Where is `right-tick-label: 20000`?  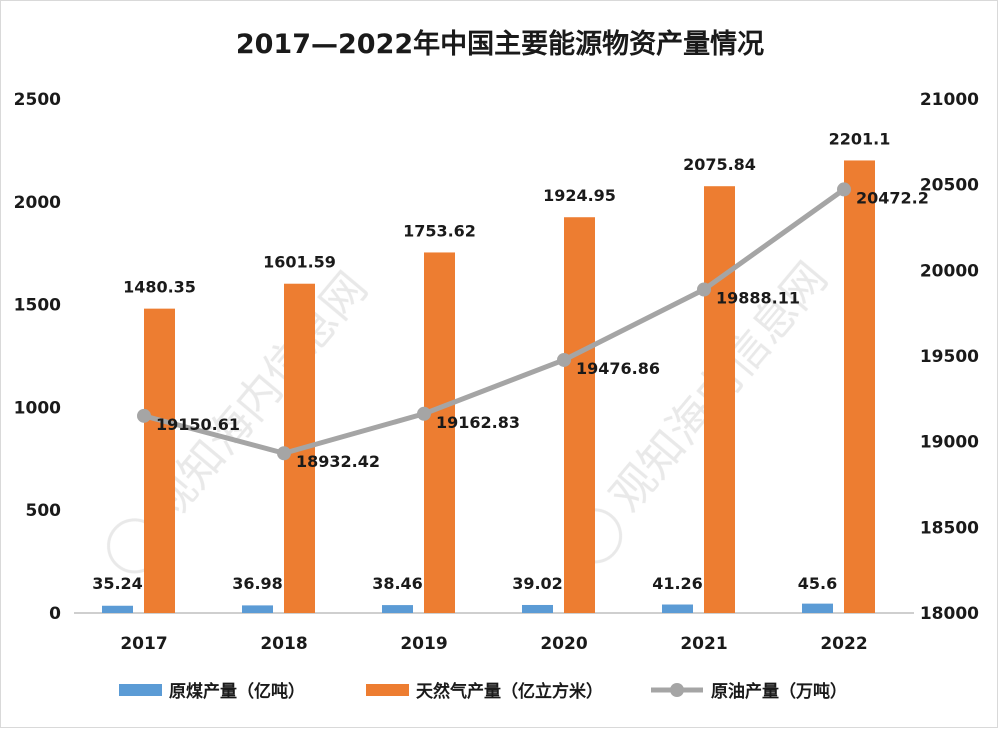
right-tick-label: 20000 is located at coordinates (949, 271).